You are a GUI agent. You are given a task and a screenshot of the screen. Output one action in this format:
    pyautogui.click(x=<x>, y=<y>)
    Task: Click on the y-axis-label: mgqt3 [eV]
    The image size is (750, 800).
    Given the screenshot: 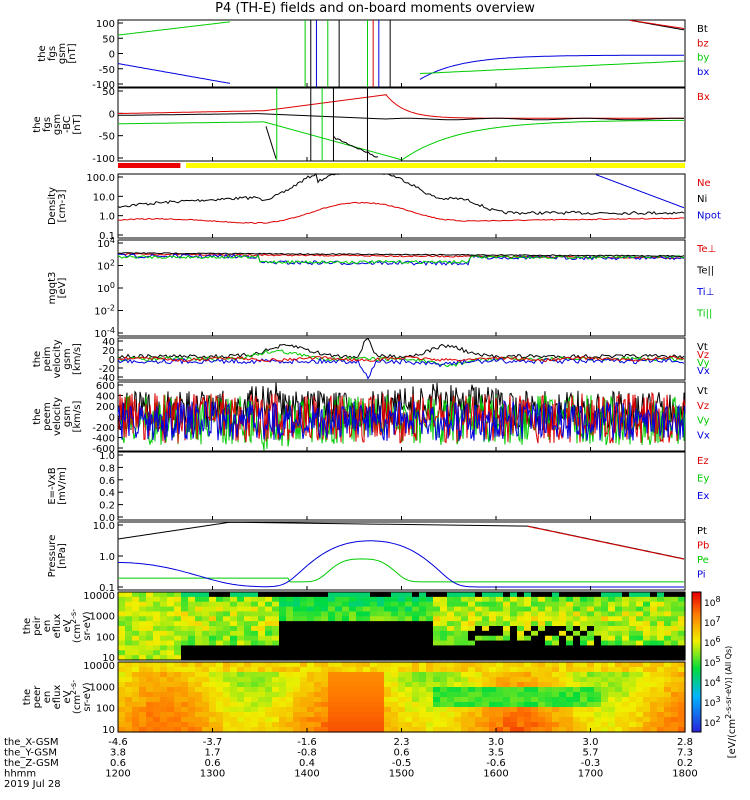 What is the action you would take?
    pyautogui.click(x=57, y=288)
    